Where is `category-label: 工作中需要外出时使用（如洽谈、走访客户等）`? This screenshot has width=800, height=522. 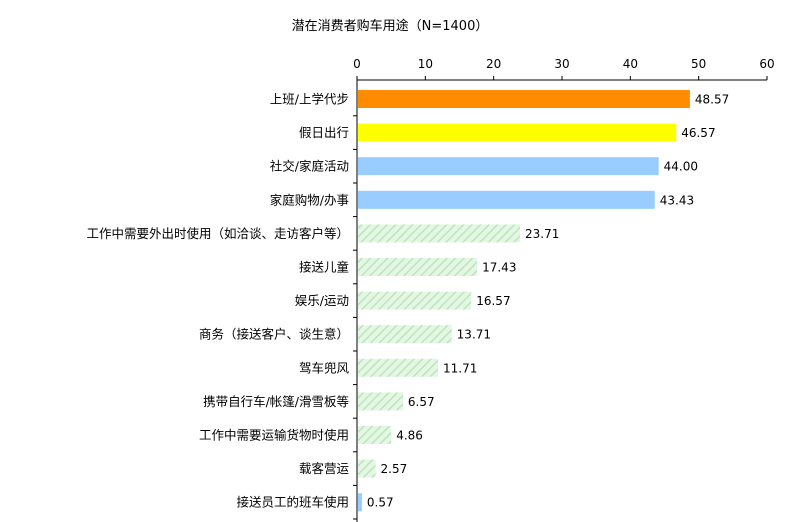
category-label: 工作中需要外出时使用（如洽谈、走访客户等） is located at coordinates (217, 233).